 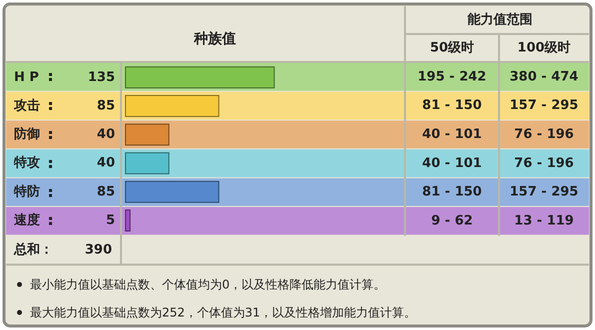 I want to click on text: 100级时, so click(x=544, y=48).